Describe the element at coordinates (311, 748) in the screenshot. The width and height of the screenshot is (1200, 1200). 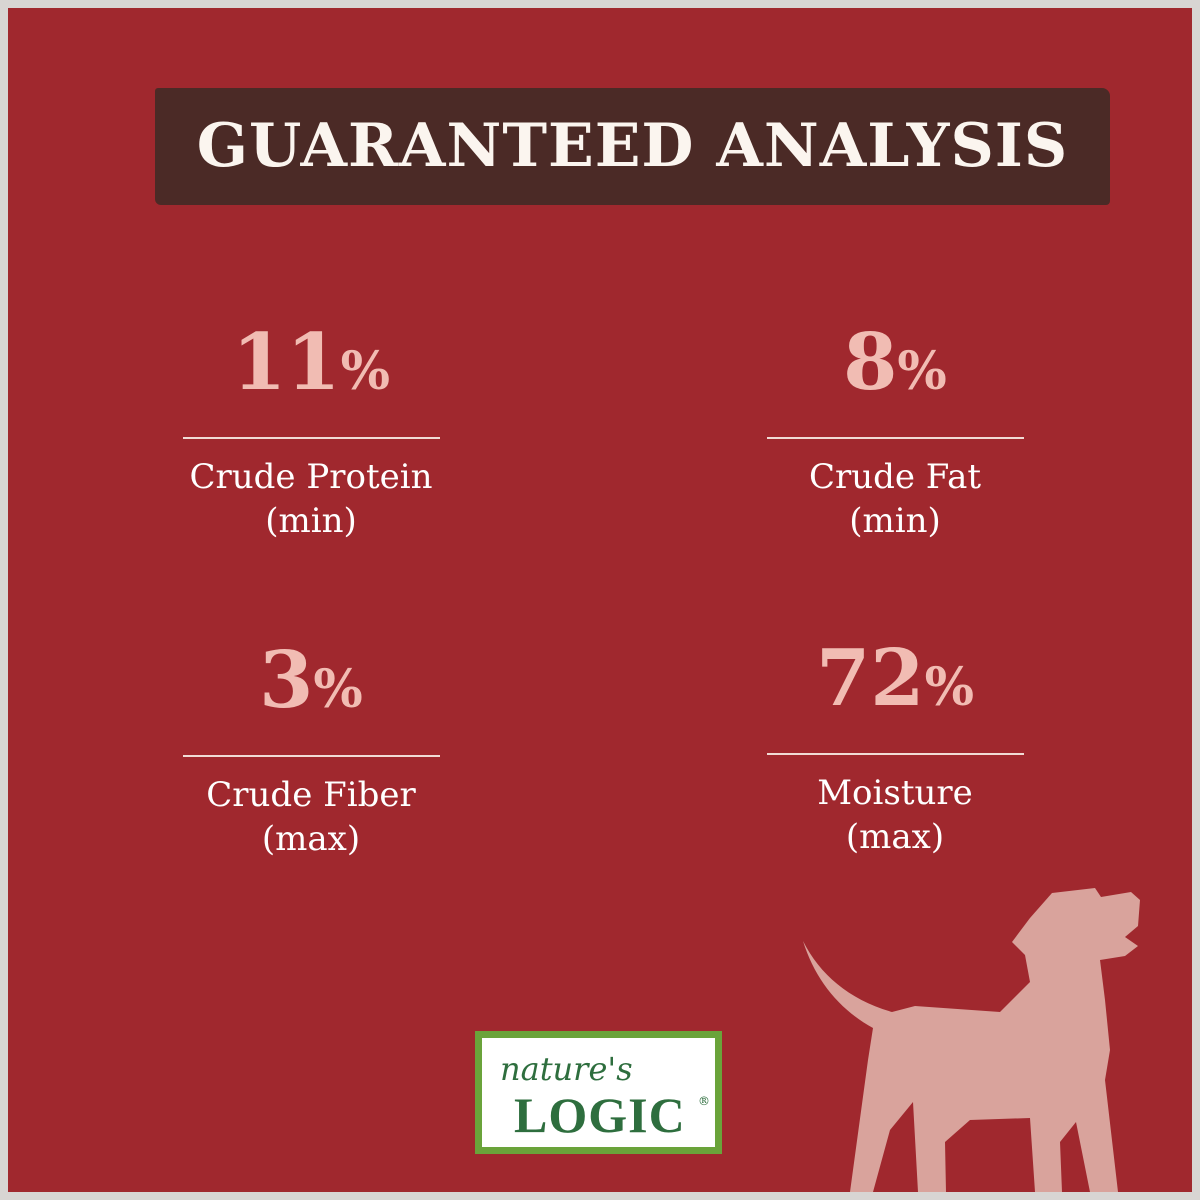
I see `stat-crude-fiber: 3% Crude Fiber (max)` at that location.